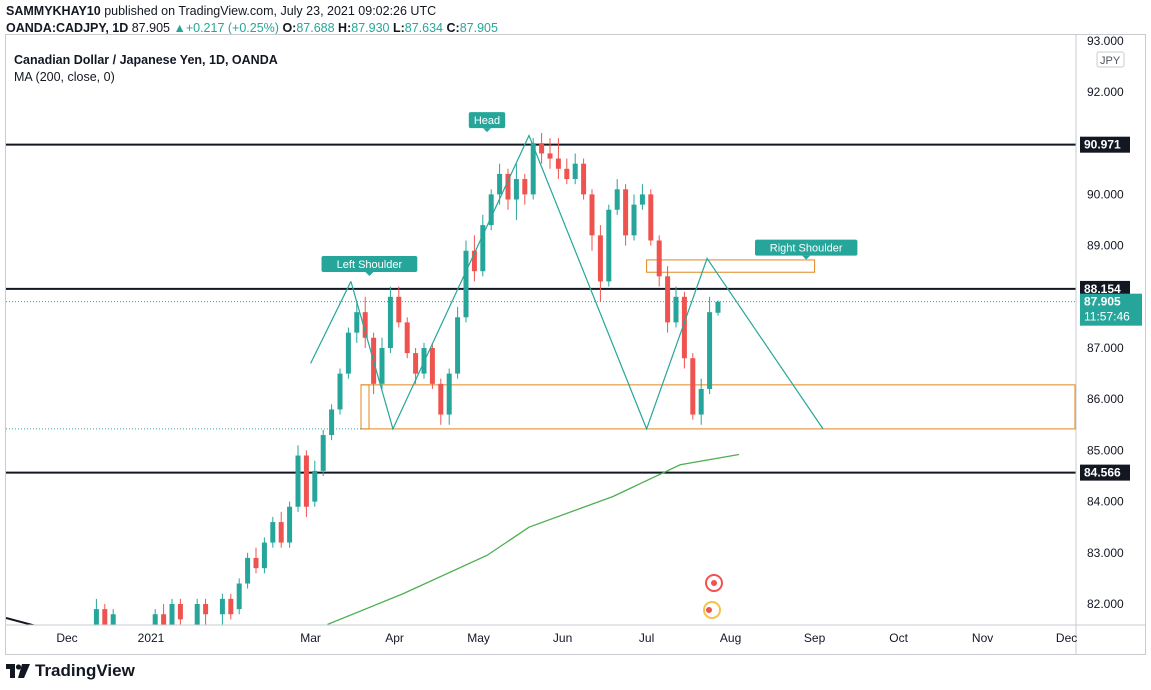 Image resolution: width=1151 pixels, height=690 pixels. I want to click on y-tick-label: 86.000, so click(1105, 399).